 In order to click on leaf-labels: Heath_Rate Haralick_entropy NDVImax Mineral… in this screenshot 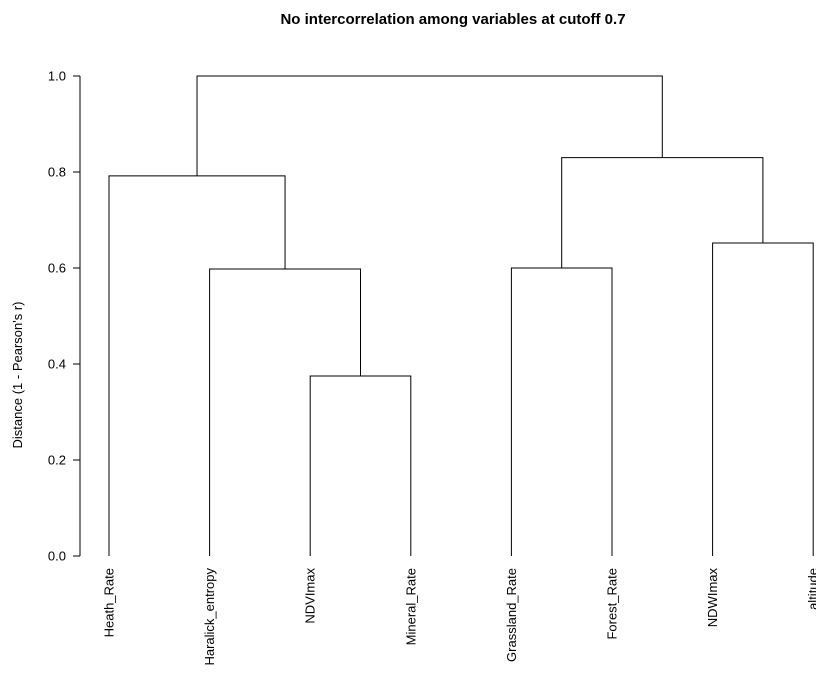, I will do `click(459, 617)`.